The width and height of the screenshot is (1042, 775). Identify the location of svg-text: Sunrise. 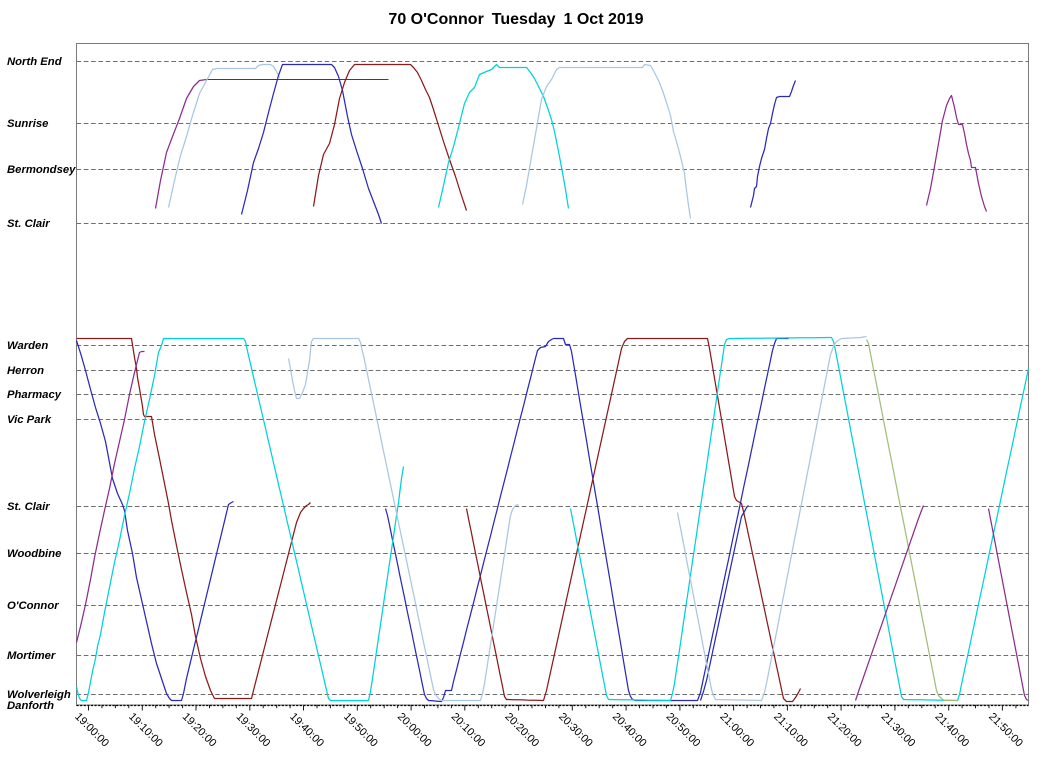
(27, 124).